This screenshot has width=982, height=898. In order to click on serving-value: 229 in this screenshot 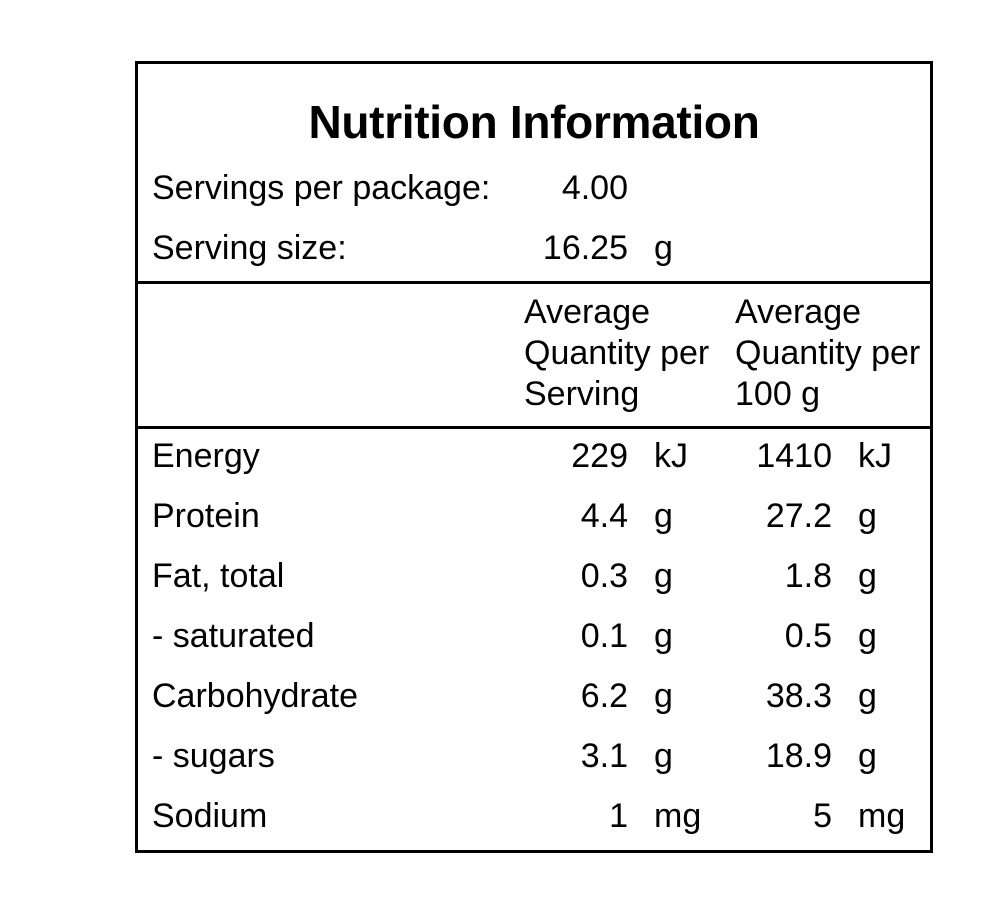, I will do `click(599, 456)`.